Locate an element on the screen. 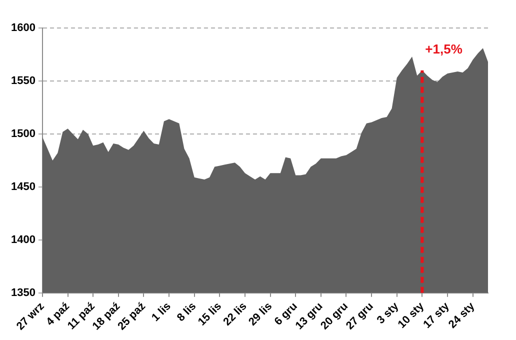  y-tick-label: 1500 is located at coordinates (23, 134).